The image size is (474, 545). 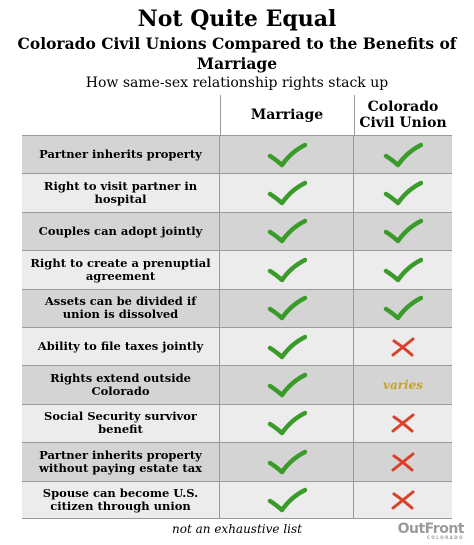 I want to click on table-row: Social Security survivor benefit, so click(x=237, y=423).